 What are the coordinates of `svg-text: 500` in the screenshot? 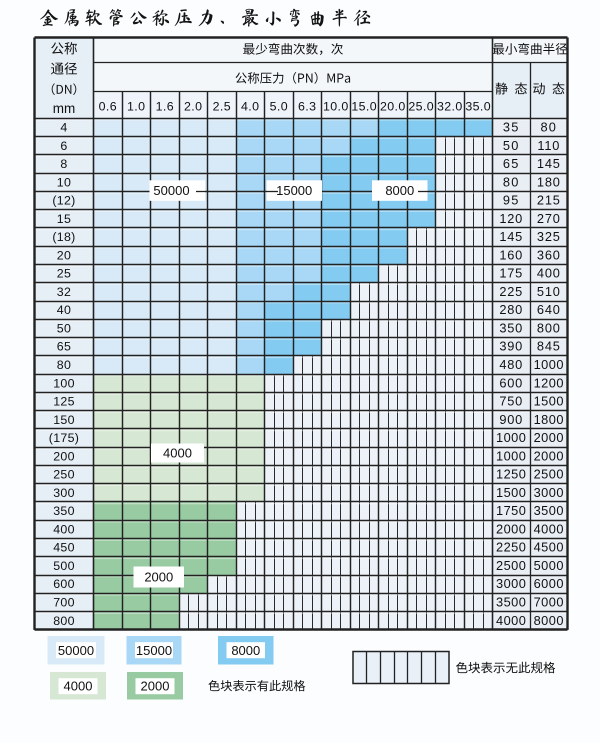 It's located at (64, 566).